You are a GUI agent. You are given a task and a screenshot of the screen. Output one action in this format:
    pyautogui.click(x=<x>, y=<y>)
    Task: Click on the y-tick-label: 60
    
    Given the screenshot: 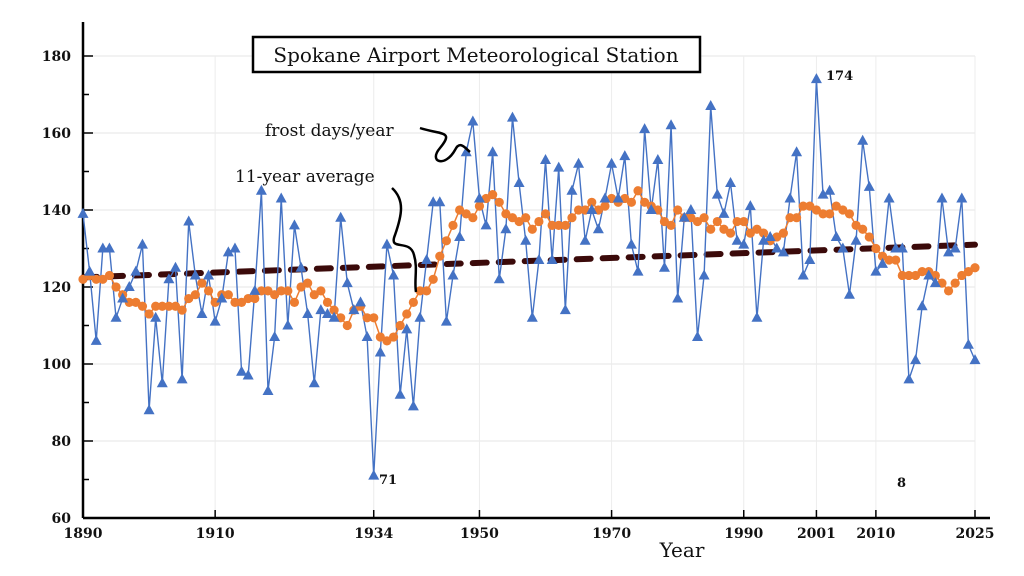 What is the action you would take?
    pyautogui.click(x=62, y=519)
    